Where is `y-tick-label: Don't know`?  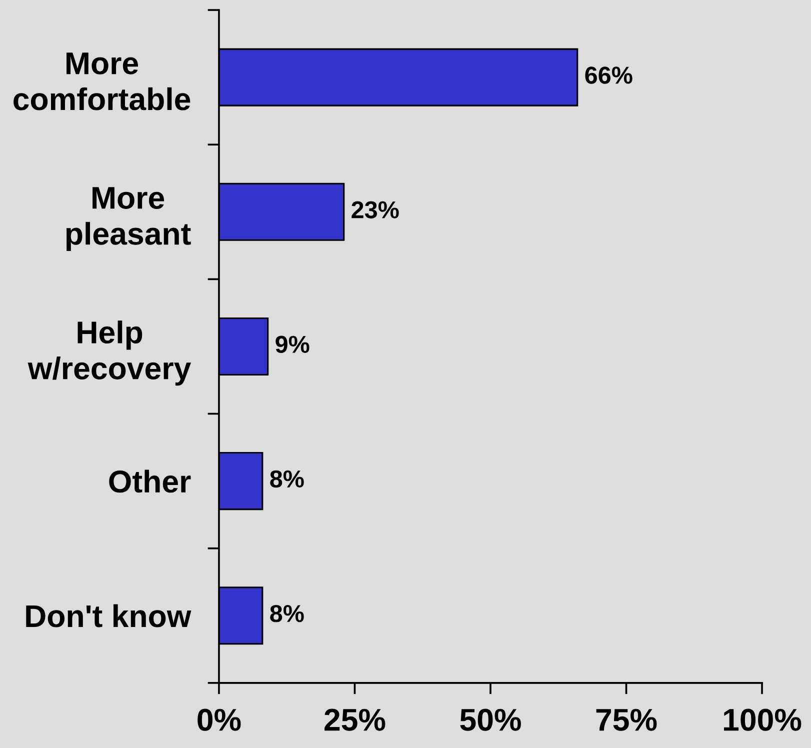 y-tick-label: Don't know is located at coordinates (109, 616).